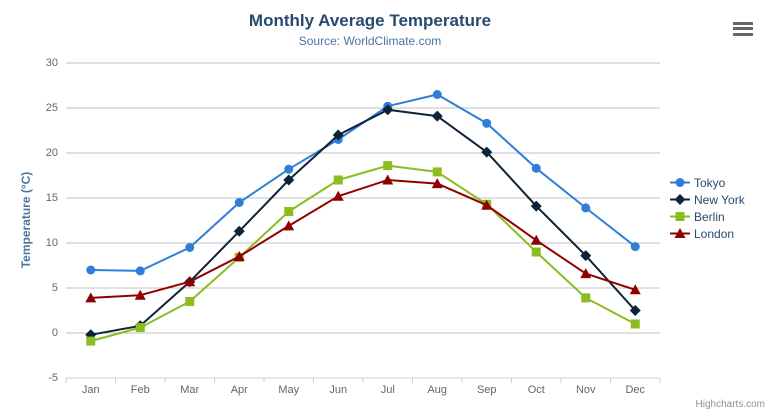 The width and height of the screenshot is (769, 416). Describe the element at coordinates (51, 198) in the screenshot. I see `y-axis-label: 15` at that location.